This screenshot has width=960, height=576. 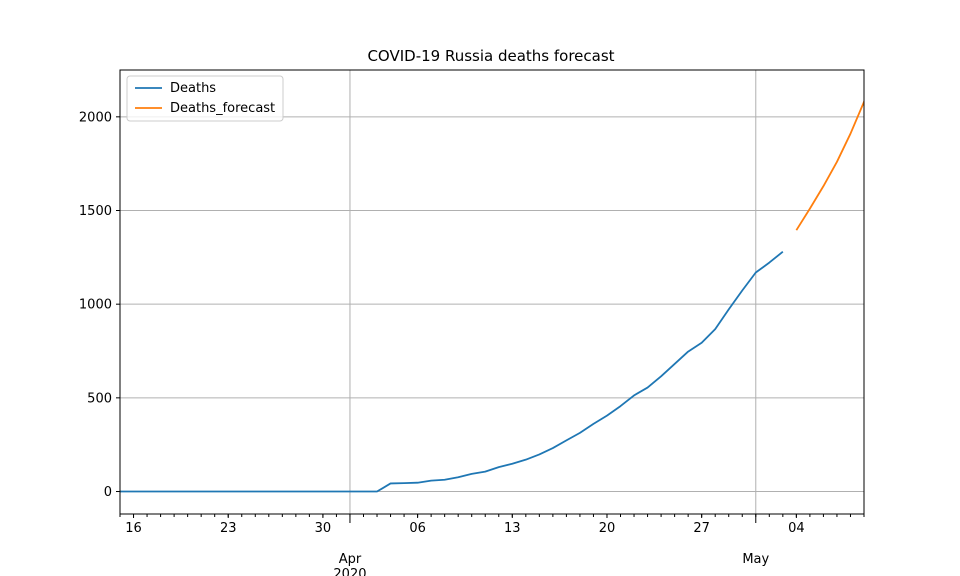 What do you see at coordinates (417, 528) in the screenshot?
I see `x-week-tick-label: 06` at bounding box center [417, 528].